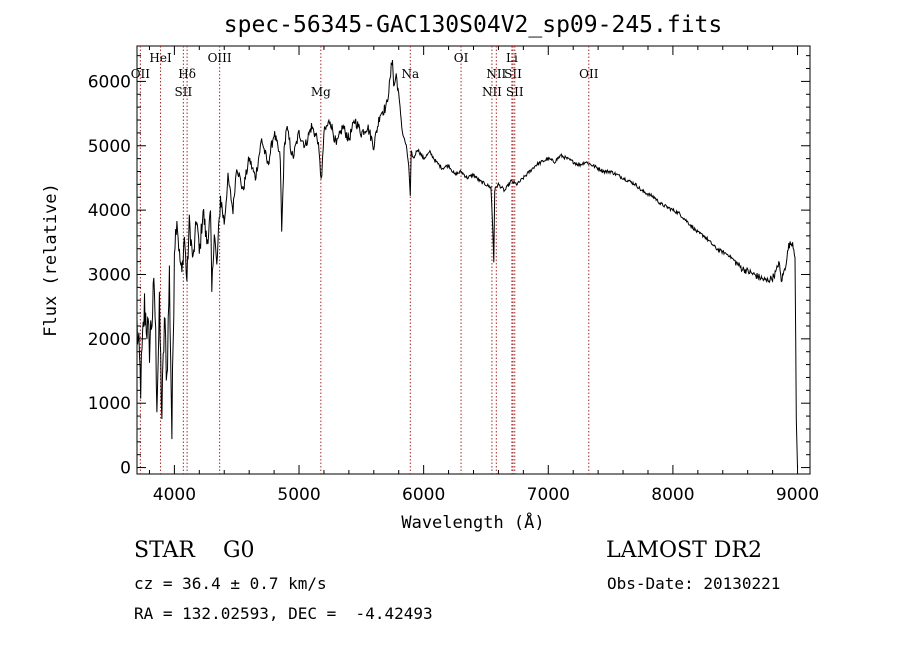 Image resolution: width=900 pixels, height=649 pixels. What do you see at coordinates (512, 58) in the screenshot?
I see `line-marker-label: Li` at bounding box center [512, 58].